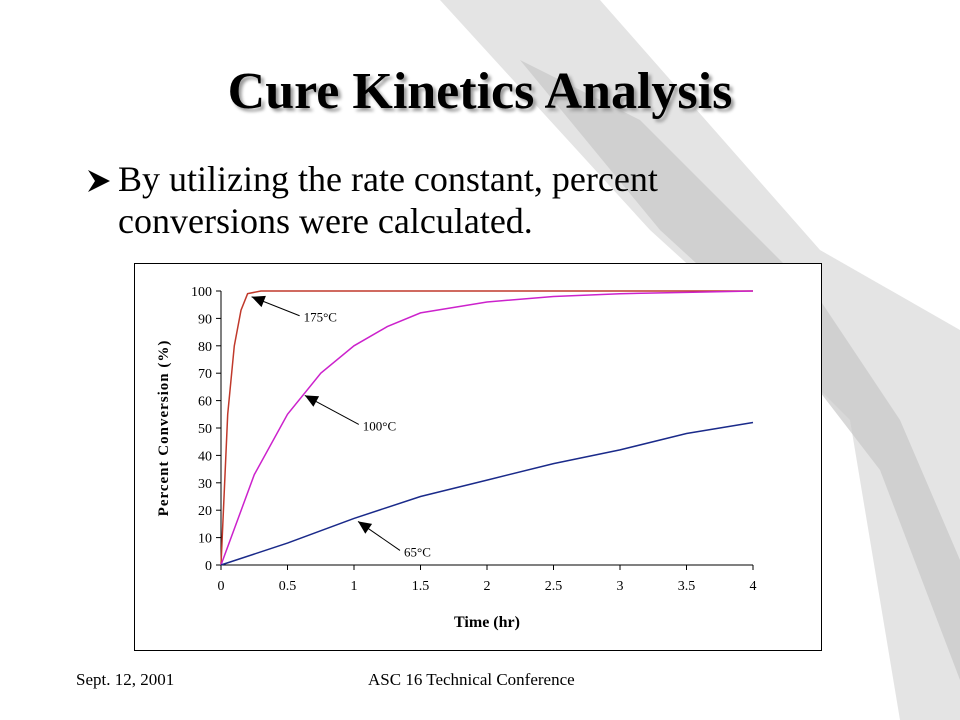 The height and width of the screenshot is (720, 960). What do you see at coordinates (554, 586) in the screenshot?
I see `x-tick-label: 2.5` at bounding box center [554, 586].